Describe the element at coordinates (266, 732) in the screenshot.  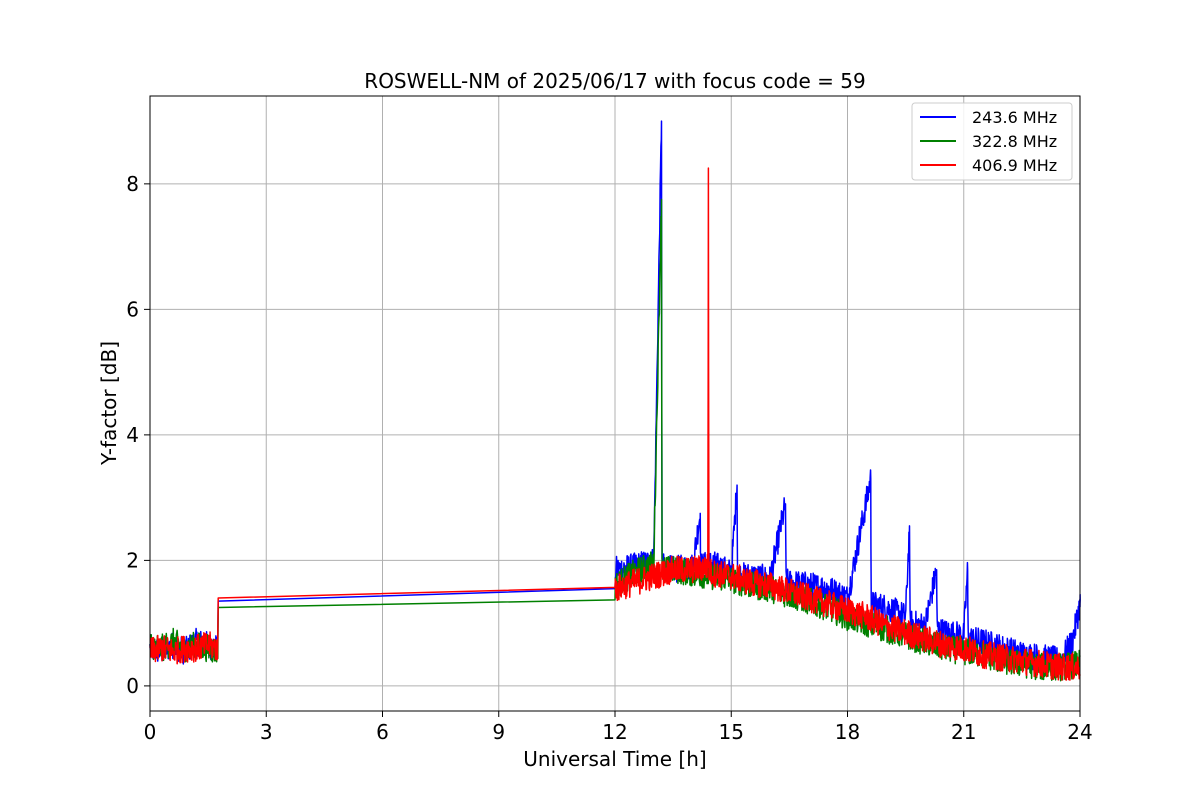
I see `x-tick-label: 3` at that location.